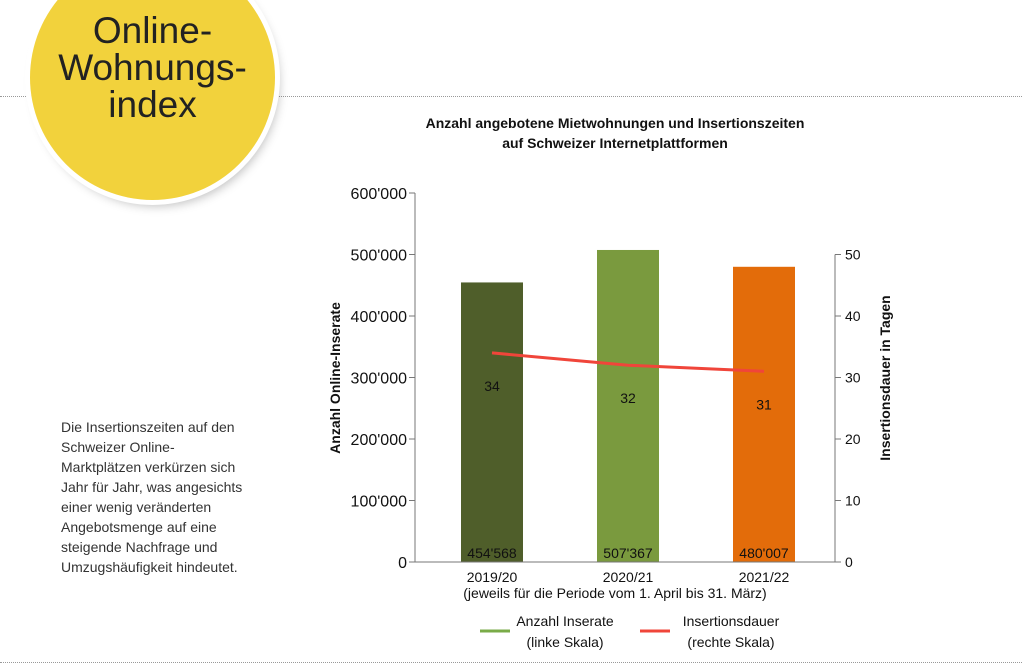 This screenshot has width=1022, height=665. What do you see at coordinates (885, 377) in the screenshot?
I see `y2-axis-title: Insertionsdauer in Tagen` at bounding box center [885, 377].